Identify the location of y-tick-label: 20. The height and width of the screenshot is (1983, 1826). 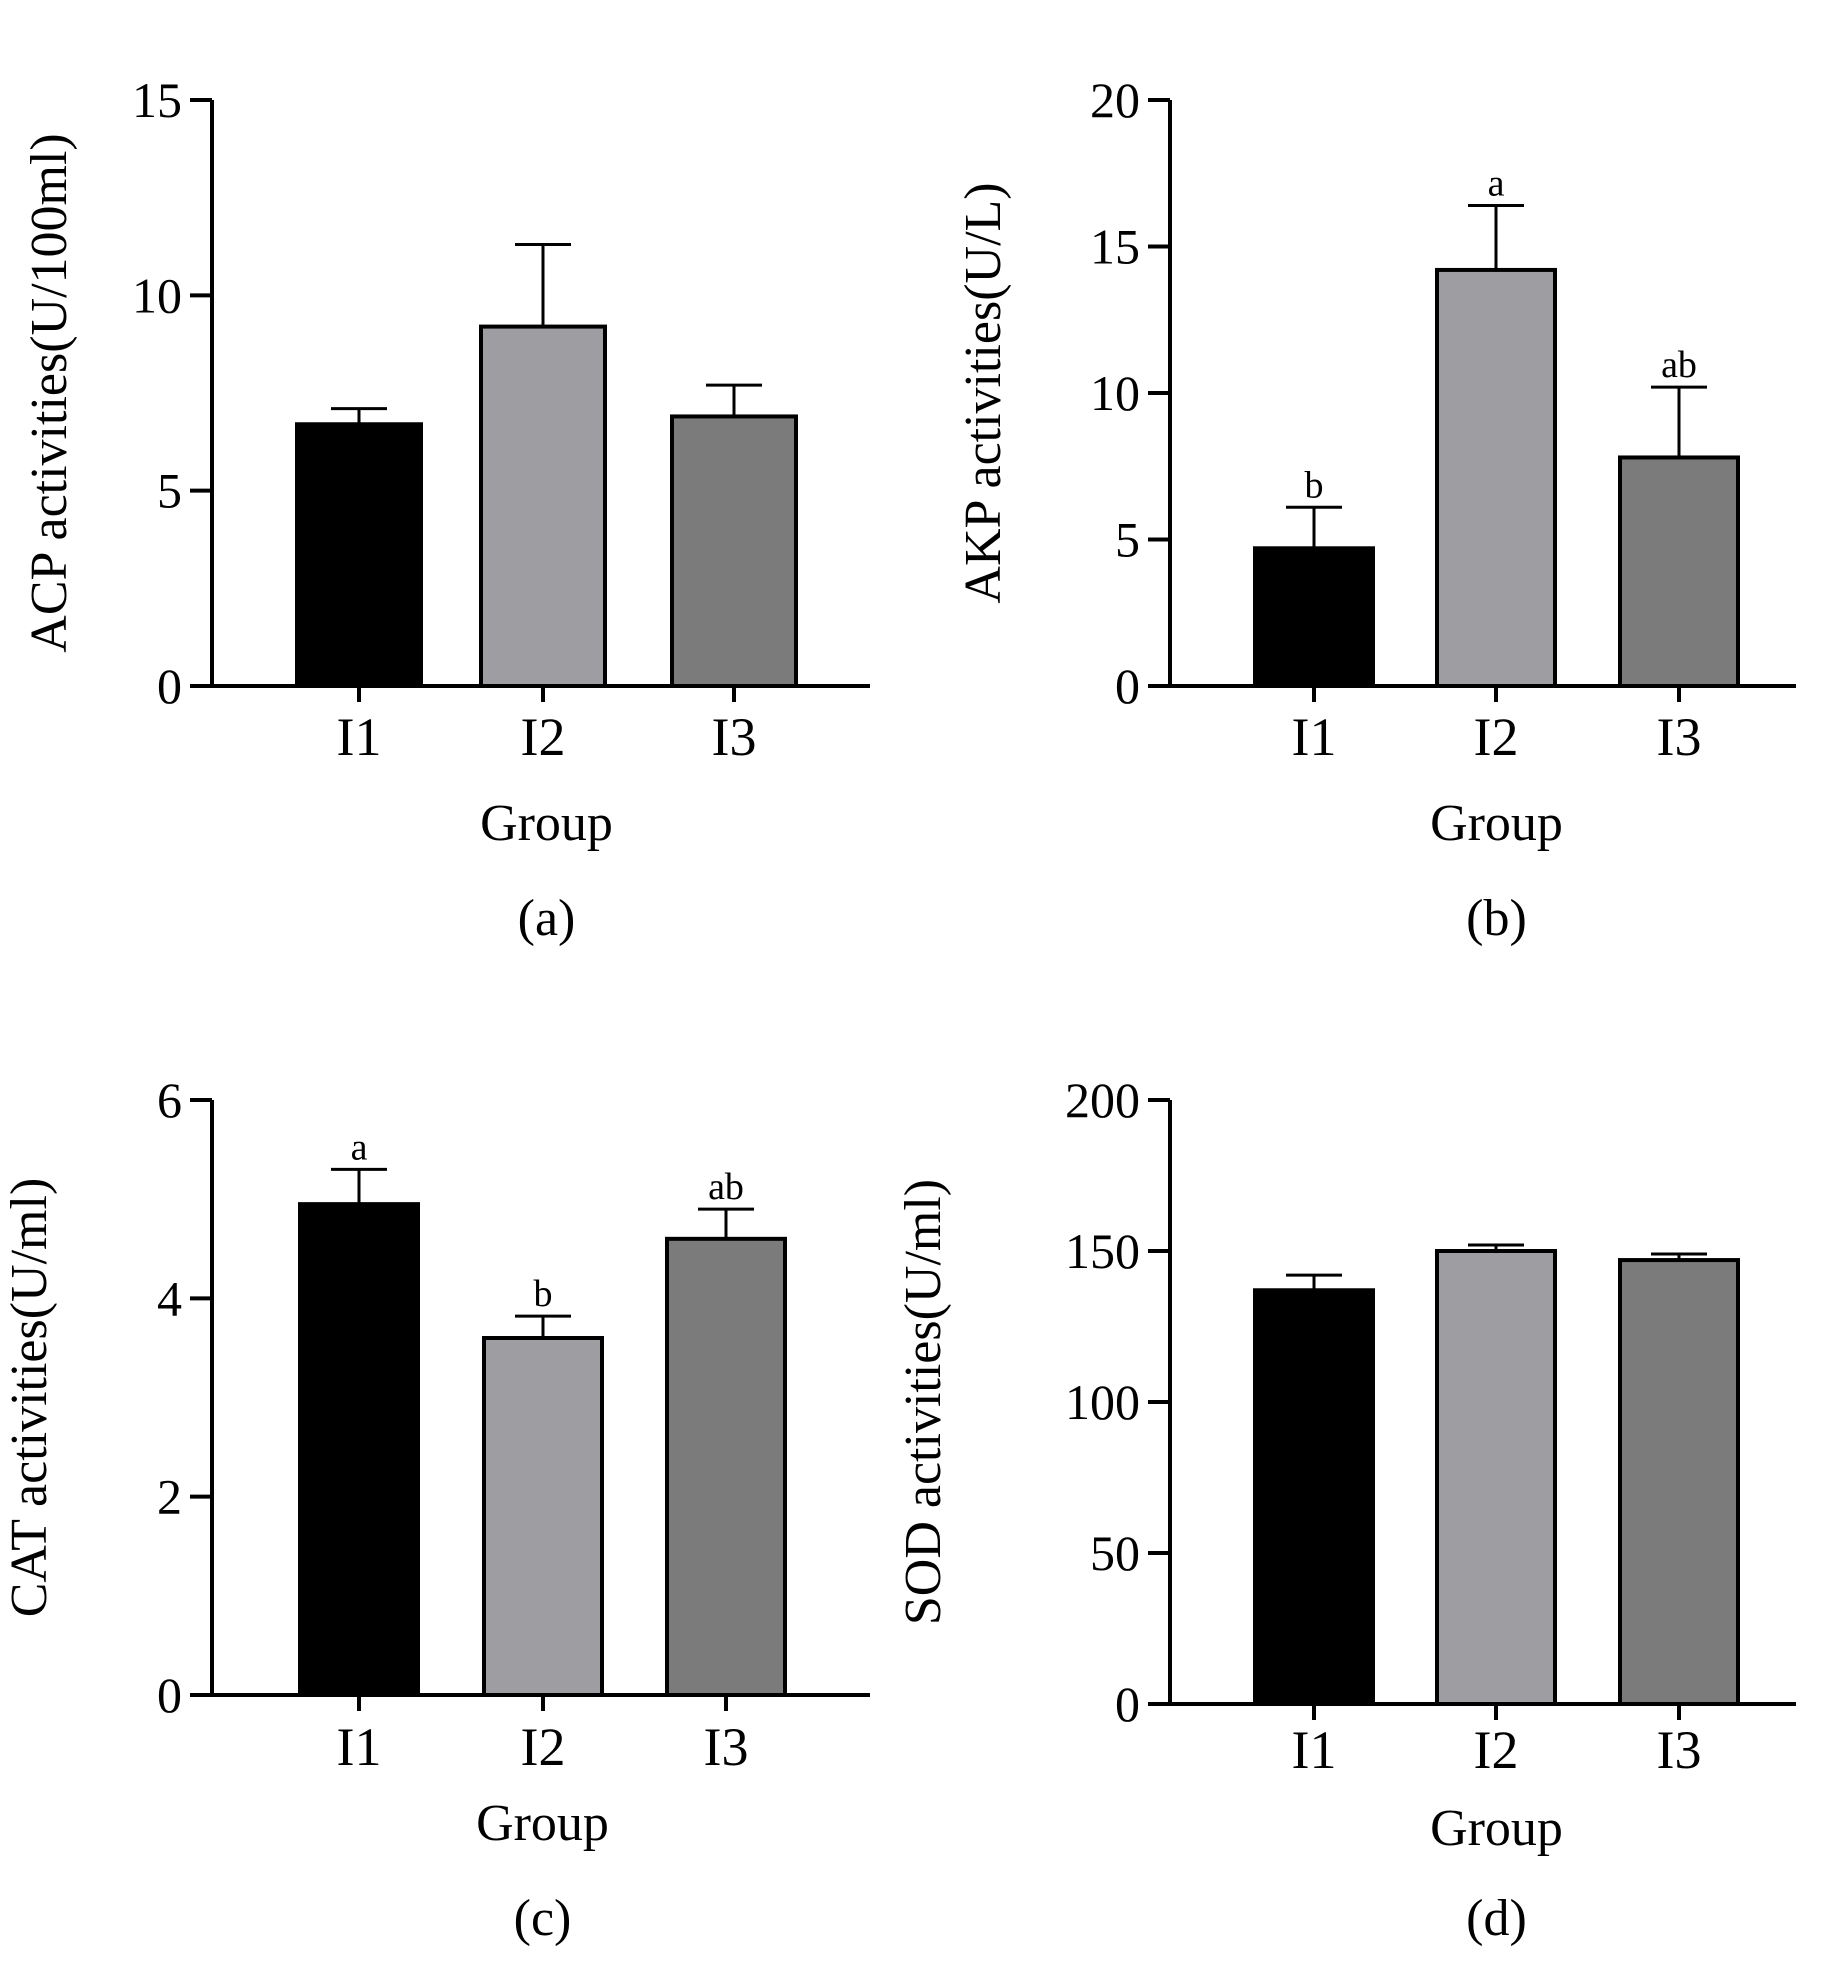
(1115, 100).